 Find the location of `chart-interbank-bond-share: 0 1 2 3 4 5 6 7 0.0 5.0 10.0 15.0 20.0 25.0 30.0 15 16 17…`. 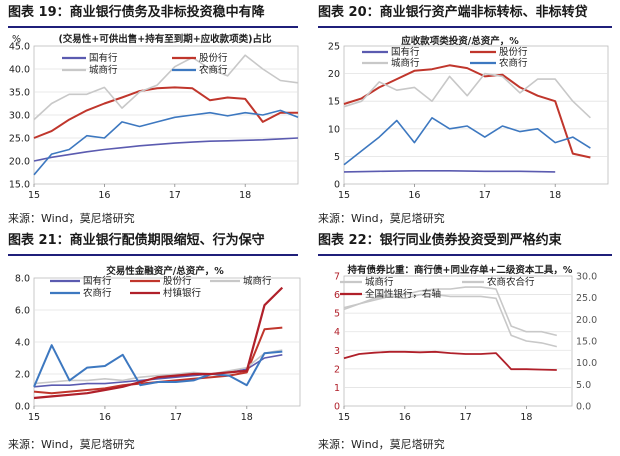

chart-interbank-bond-share: 0 1 2 3 4 5 6 7 0.0 5.0 10.0 15.0 20.0 25.0 30.0 15 16 17… is located at coordinates (465, 343).